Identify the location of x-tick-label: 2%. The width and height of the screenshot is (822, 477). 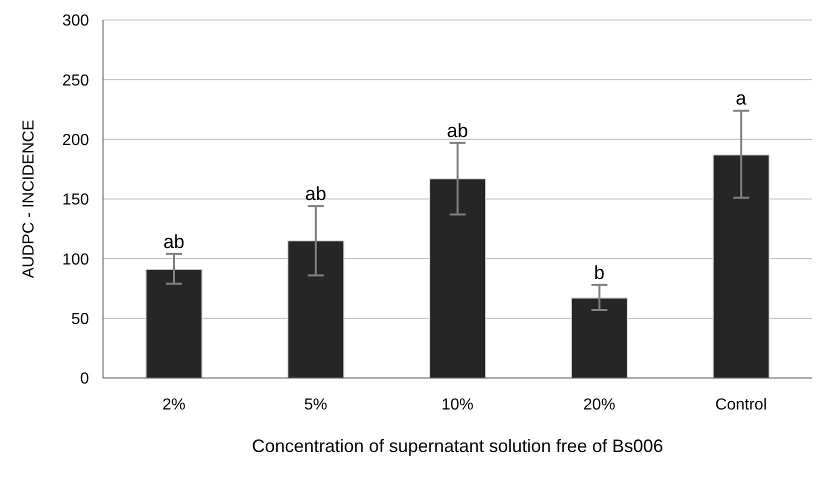
(174, 405).